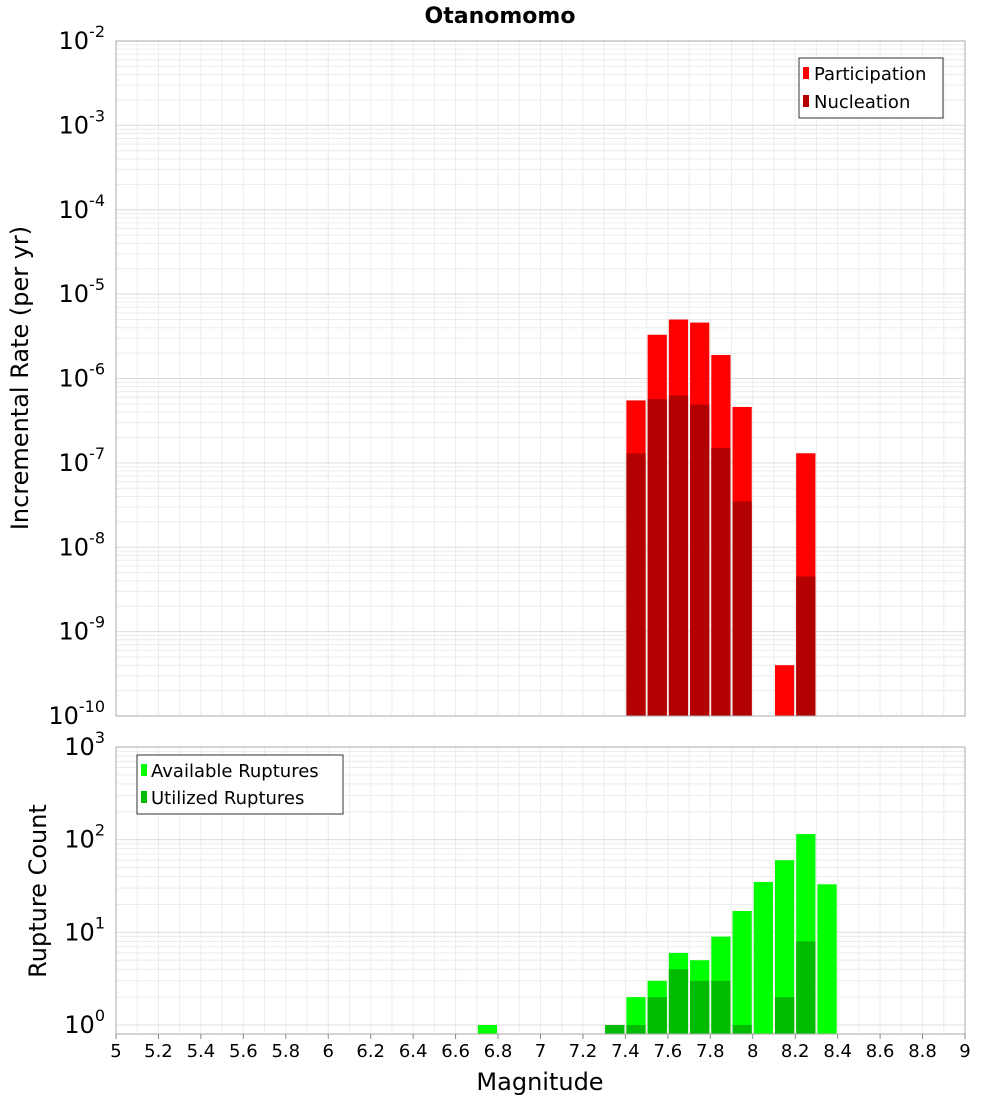  What do you see at coordinates (870, 74) in the screenshot?
I see `legend-label-participation: Participation` at bounding box center [870, 74].